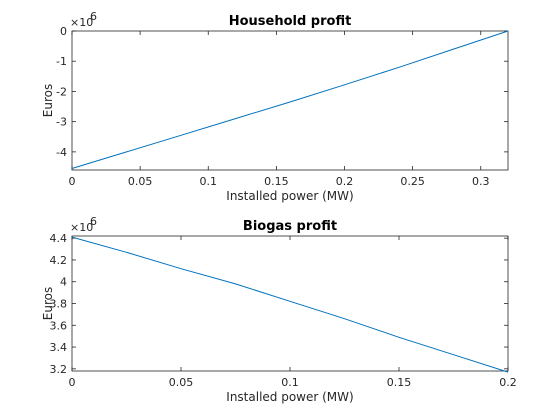 This screenshot has height=420, width=560. Describe the element at coordinates (63, 282) in the screenshot. I see `y-tick-label: 4` at that location.